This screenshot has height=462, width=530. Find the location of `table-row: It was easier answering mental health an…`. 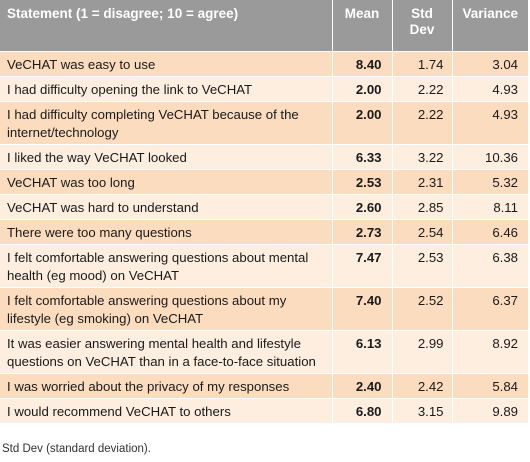

table-row: It was easier answering mental health an… is located at coordinates (264, 352).